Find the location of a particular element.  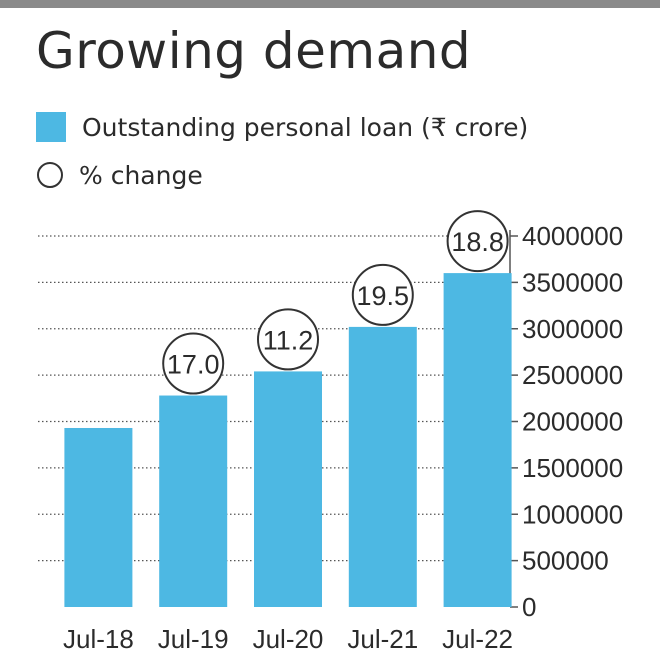

pct-change-label: 19.5 is located at coordinates (383, 296).